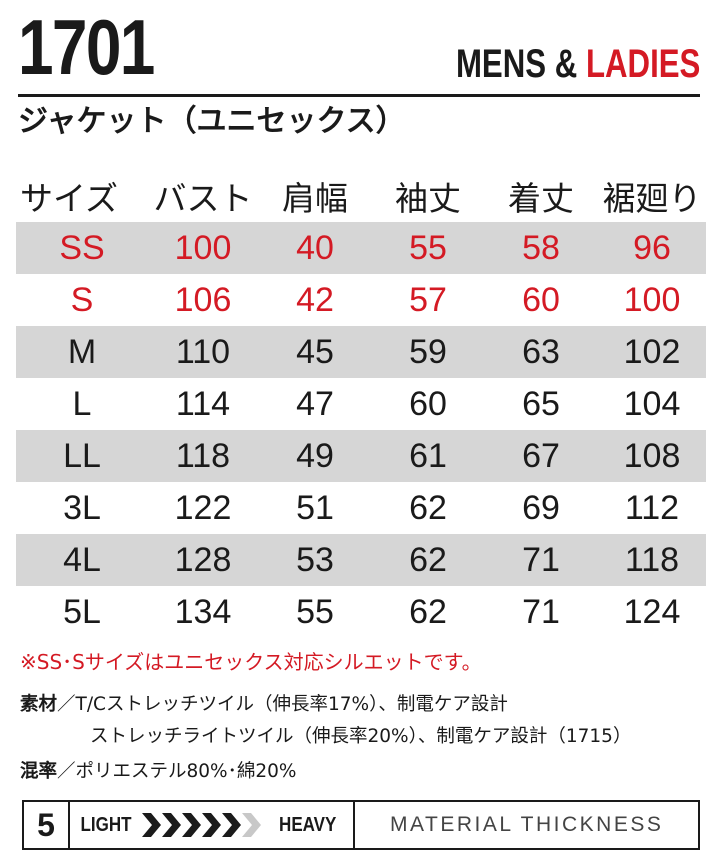 The width and height of the screenshot is (720, 860). What do you see at coordinates (642, 64) in the screenshot?
I see `gender-ladies: LADIES` at bounding box center [642, 64].